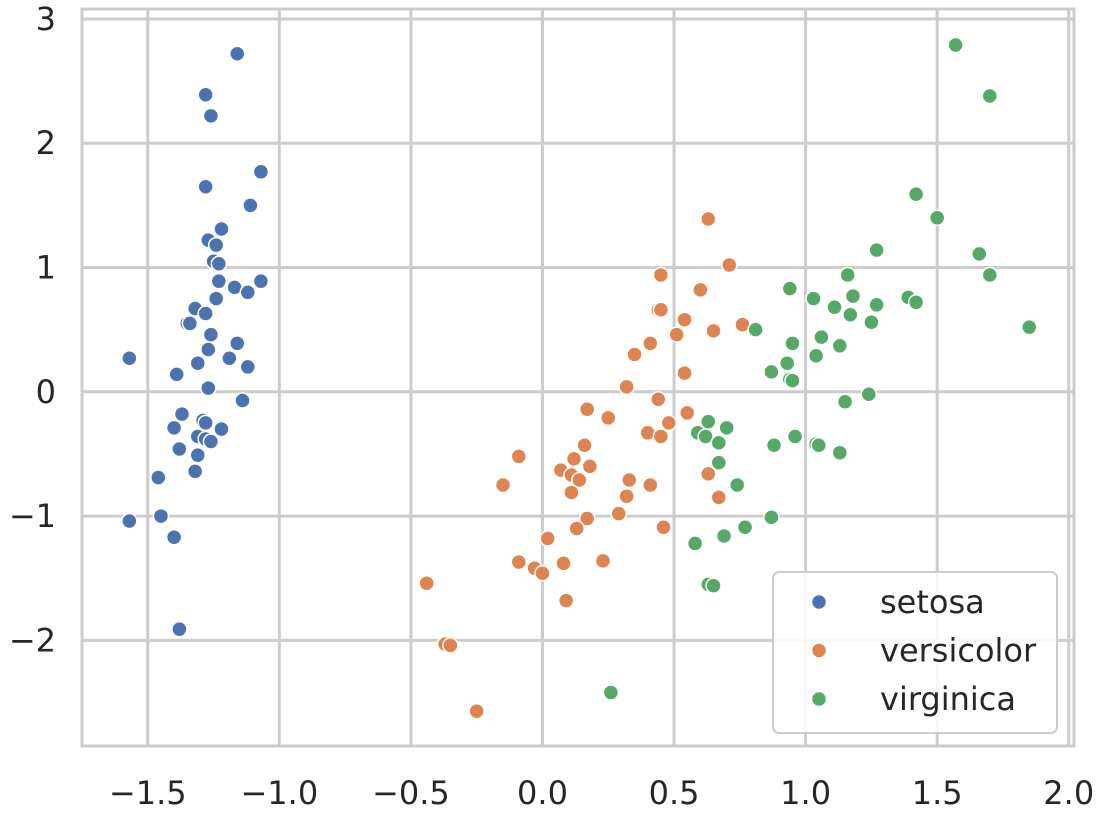  What do you see at coordinates (195, 341) in the screenshot?
I see `series-setosa` at bounding box center [195, 341].